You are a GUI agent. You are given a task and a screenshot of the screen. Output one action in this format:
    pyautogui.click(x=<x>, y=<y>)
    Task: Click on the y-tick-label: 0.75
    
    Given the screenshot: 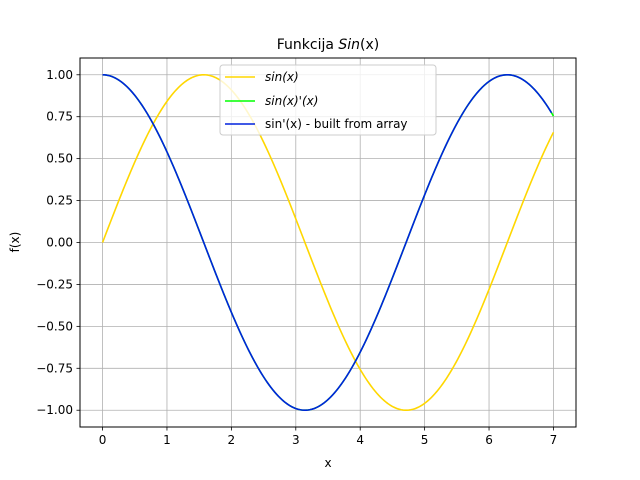 What is the action you would take?
    pyautogui.click(x=59, y=117)
    